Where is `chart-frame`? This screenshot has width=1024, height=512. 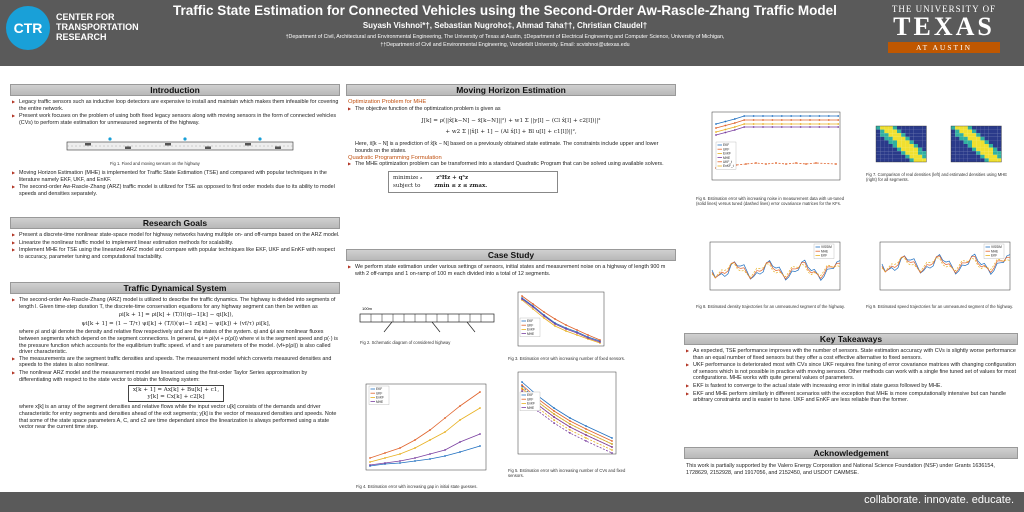 chart-frame is located at coordinates (561, 319).